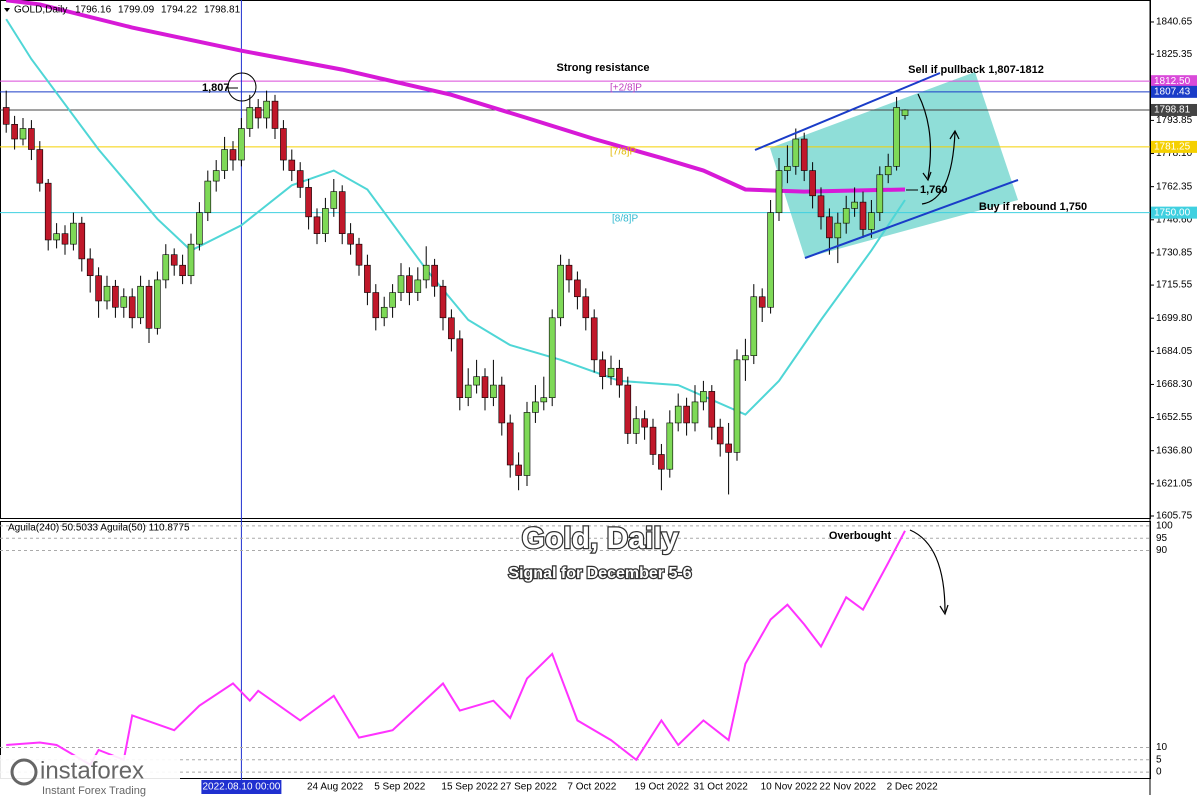 The height and width of the screenshot is (805, 1200). What do you see at coordinates (911, 219) in the screenshot?
I see `channel-lower` at bounding box center [911, 219].